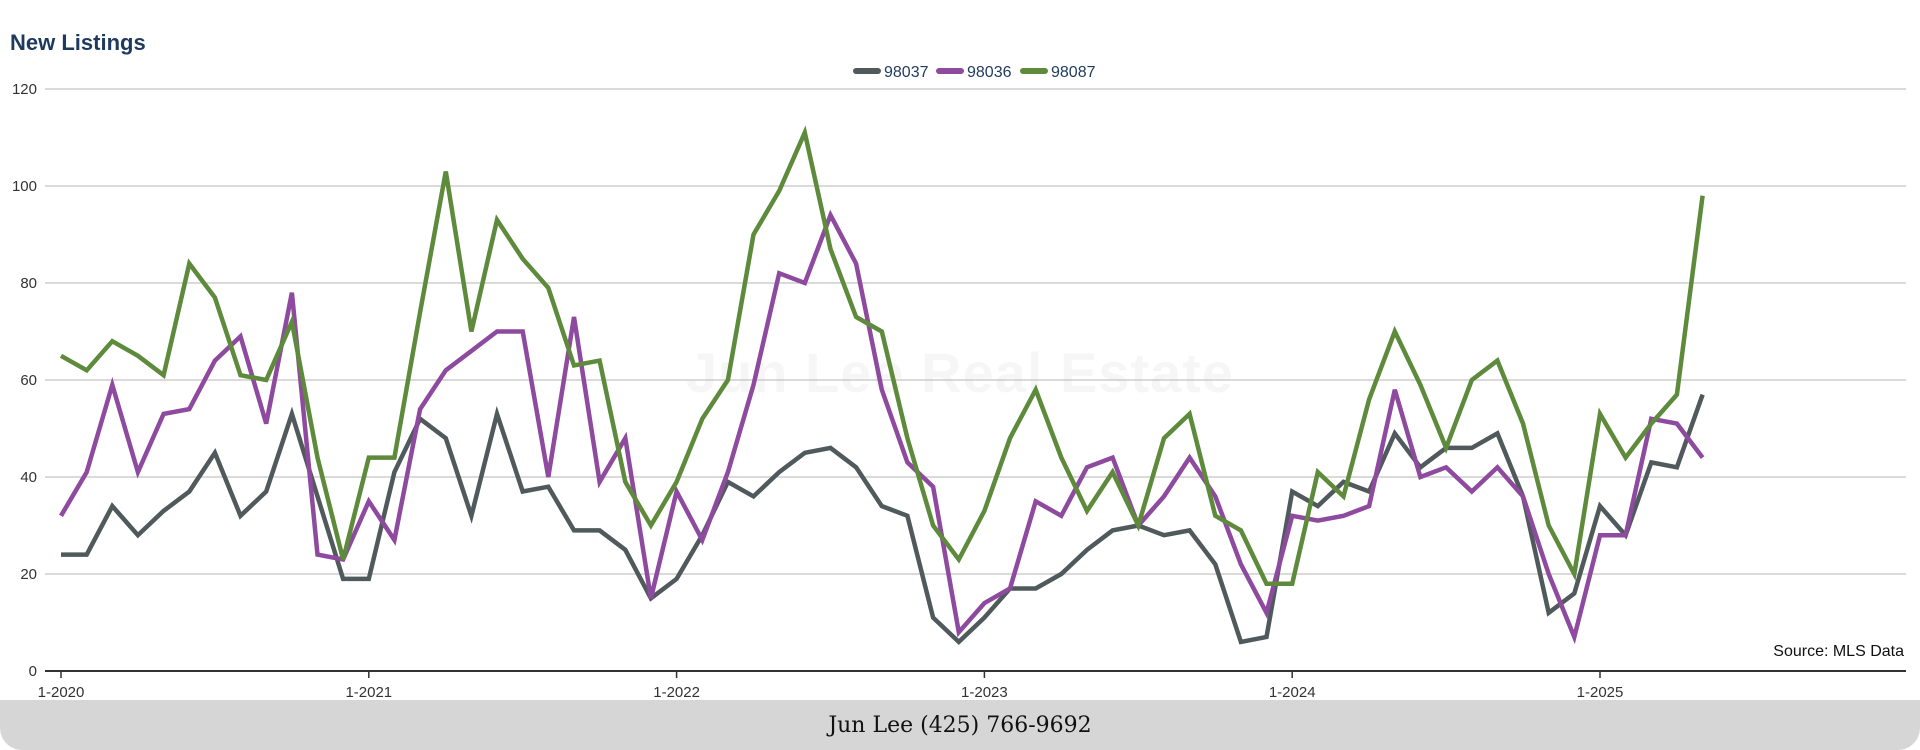 This screenshot has width=1920, height=750. Describe the element at coordinates (28, 283) in the screenshot. I see `y-tick-label: 80` at that location.